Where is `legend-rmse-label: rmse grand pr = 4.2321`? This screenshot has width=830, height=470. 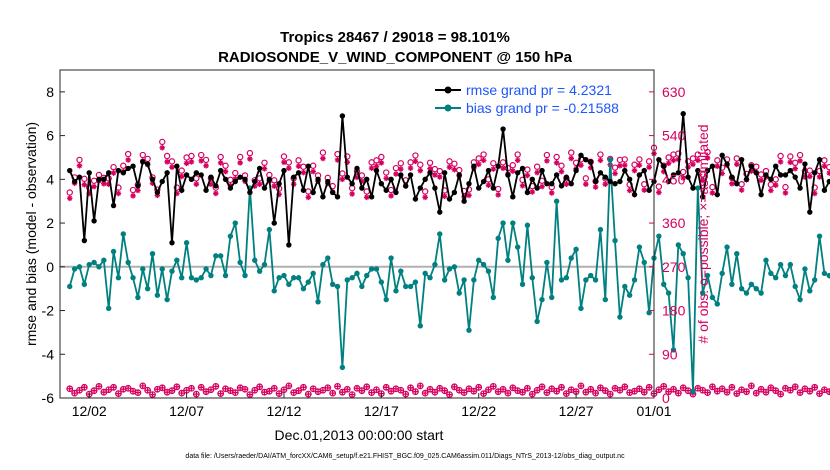 legend-rmse-label: rmse grand pr = 4.2321 is located at coordinates (539, 90).